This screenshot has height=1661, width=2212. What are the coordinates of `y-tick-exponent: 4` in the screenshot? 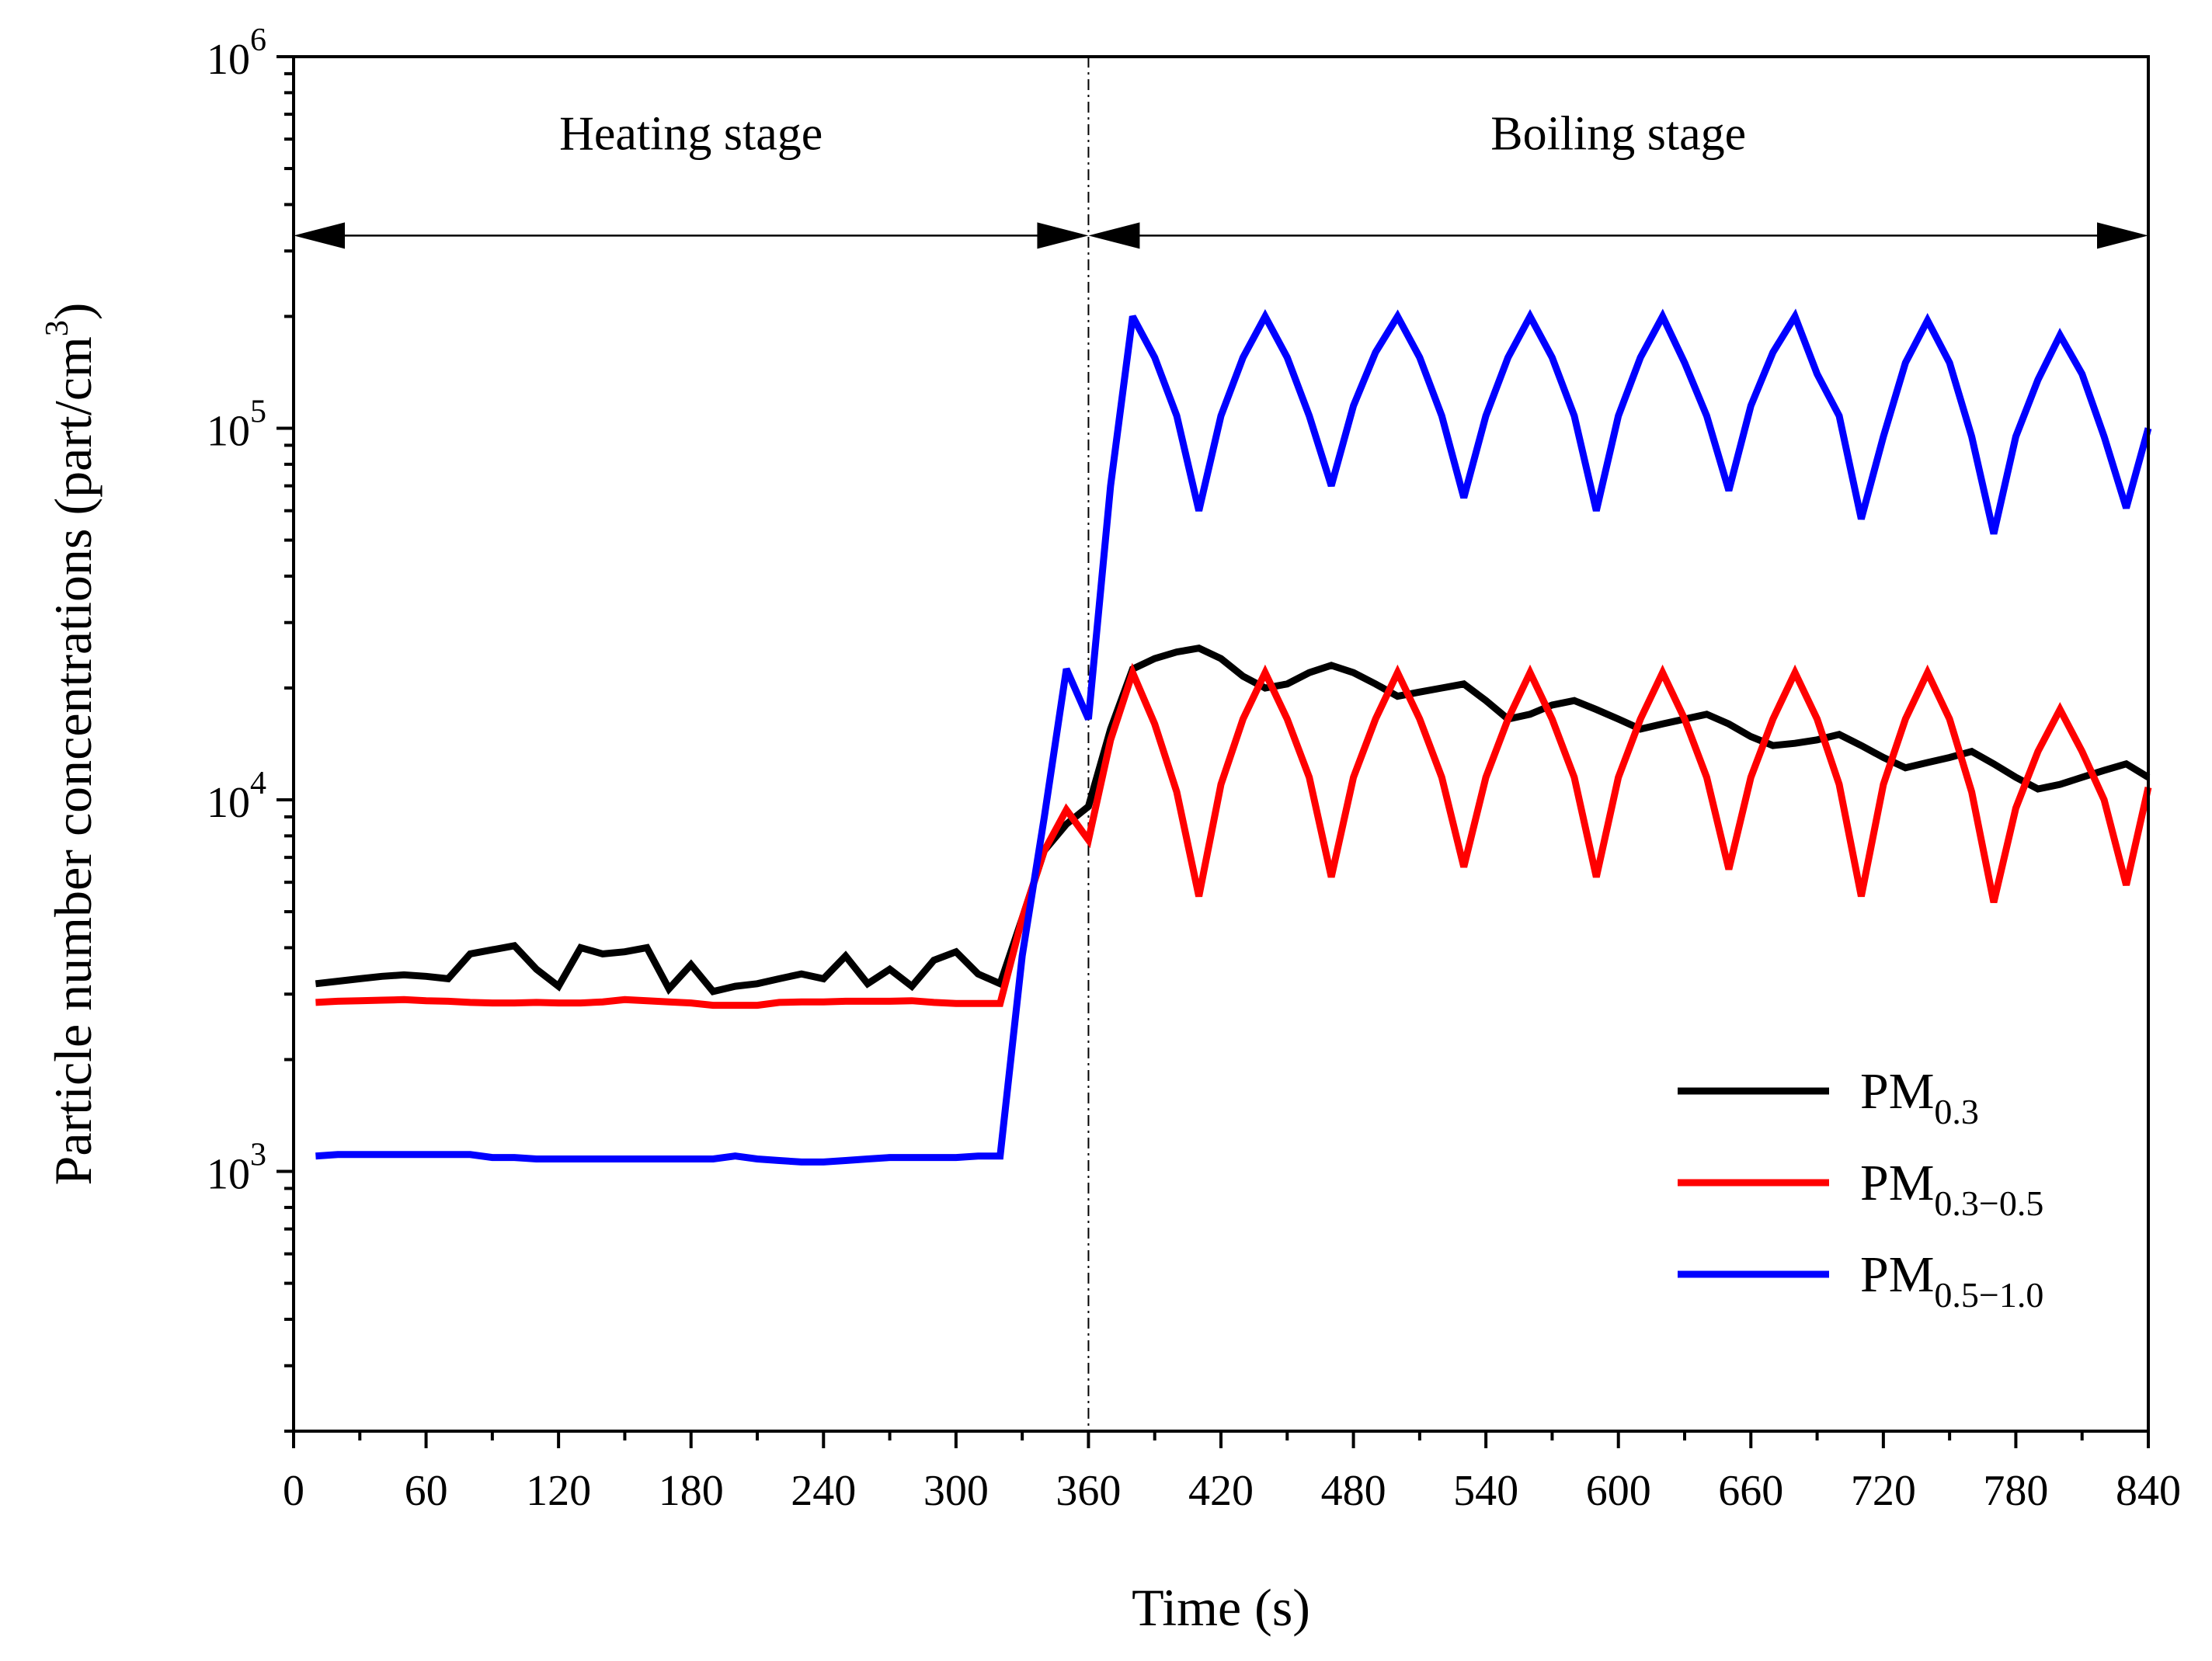 It's located at (258, 783).